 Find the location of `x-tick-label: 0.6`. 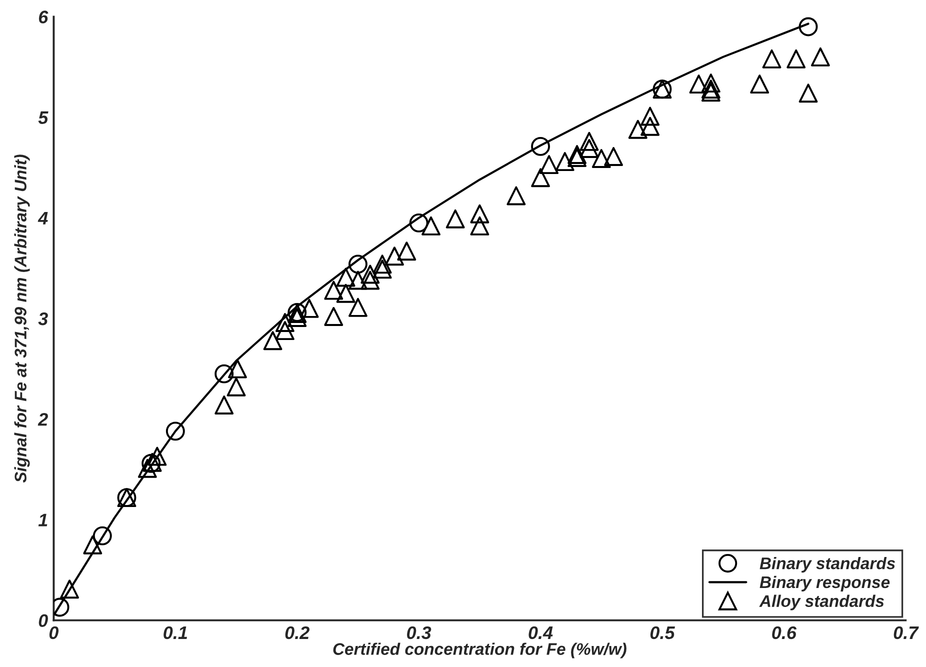

x-tick-label: 0.6 is located at coordinates (784, 633).